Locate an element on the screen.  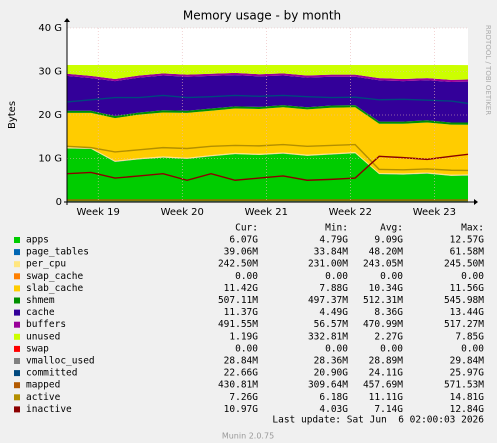
legend-value: 22.66G is located at coordinates (241, 373).